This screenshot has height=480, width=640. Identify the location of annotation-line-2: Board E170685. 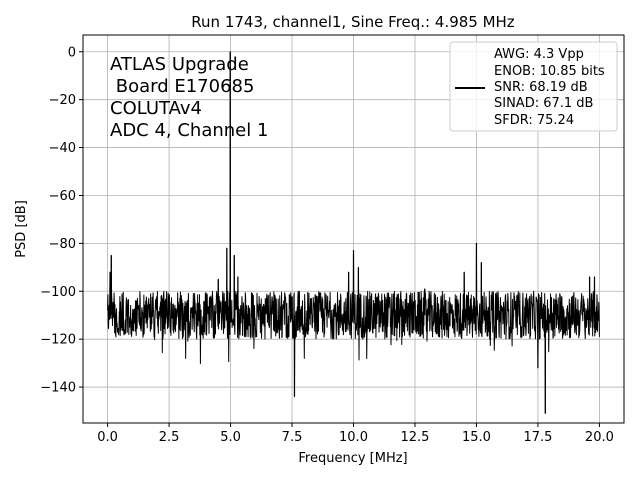
(182, 86).